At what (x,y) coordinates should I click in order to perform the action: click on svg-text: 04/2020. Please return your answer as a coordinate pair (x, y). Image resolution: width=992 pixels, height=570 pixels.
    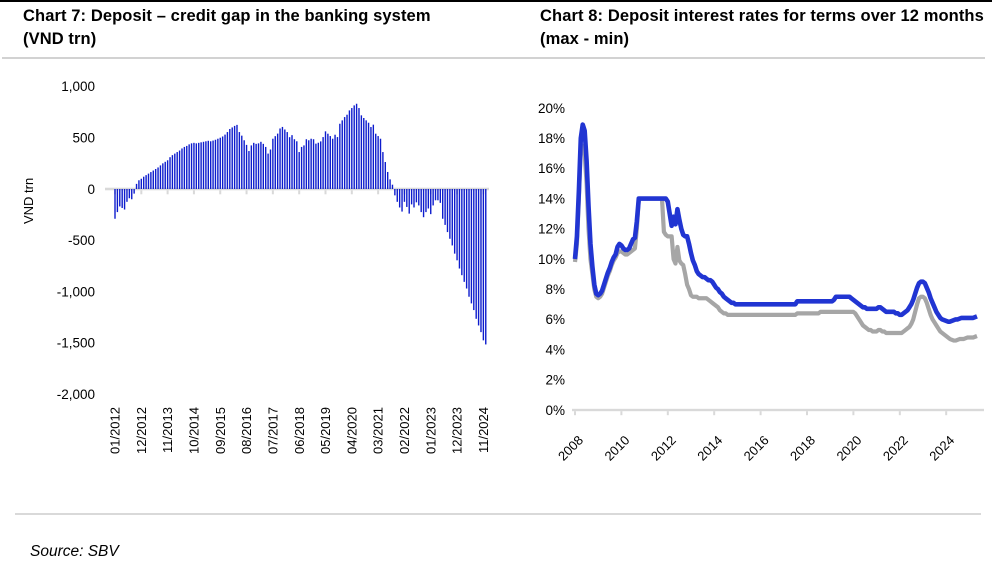
    Looking at the image, I should click on (351, 430).